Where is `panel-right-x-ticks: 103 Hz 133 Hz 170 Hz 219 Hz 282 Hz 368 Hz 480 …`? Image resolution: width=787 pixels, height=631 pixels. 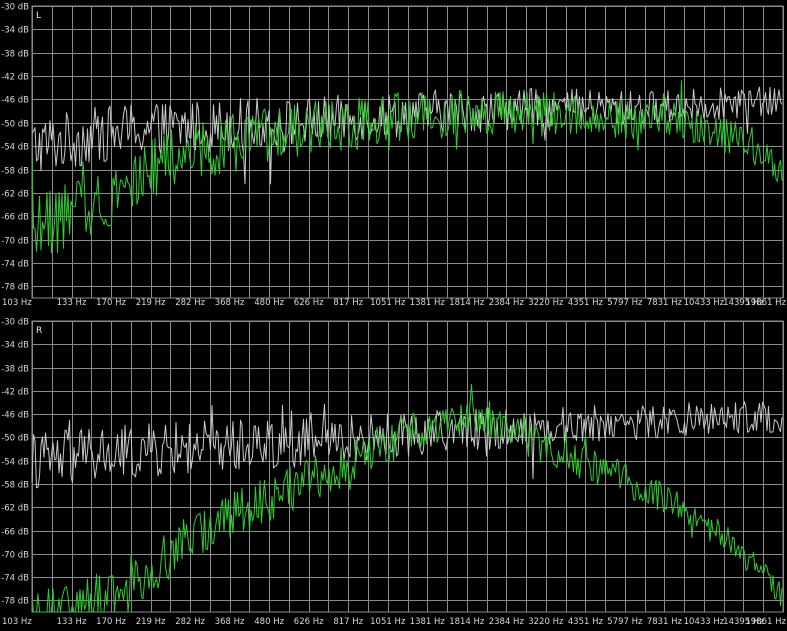
panel-right-x-ticks: 103 Hz 133 Hz 170 Hz 219 Hz 282 Hz 368 Hz 480 … is located at coordinates (394, 622).